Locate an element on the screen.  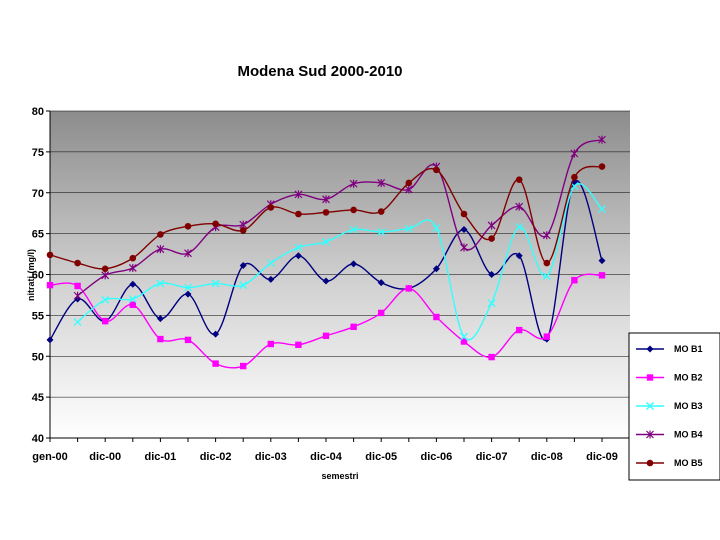
x-tick-label: dic-05 is located at coordinates (381, 457).